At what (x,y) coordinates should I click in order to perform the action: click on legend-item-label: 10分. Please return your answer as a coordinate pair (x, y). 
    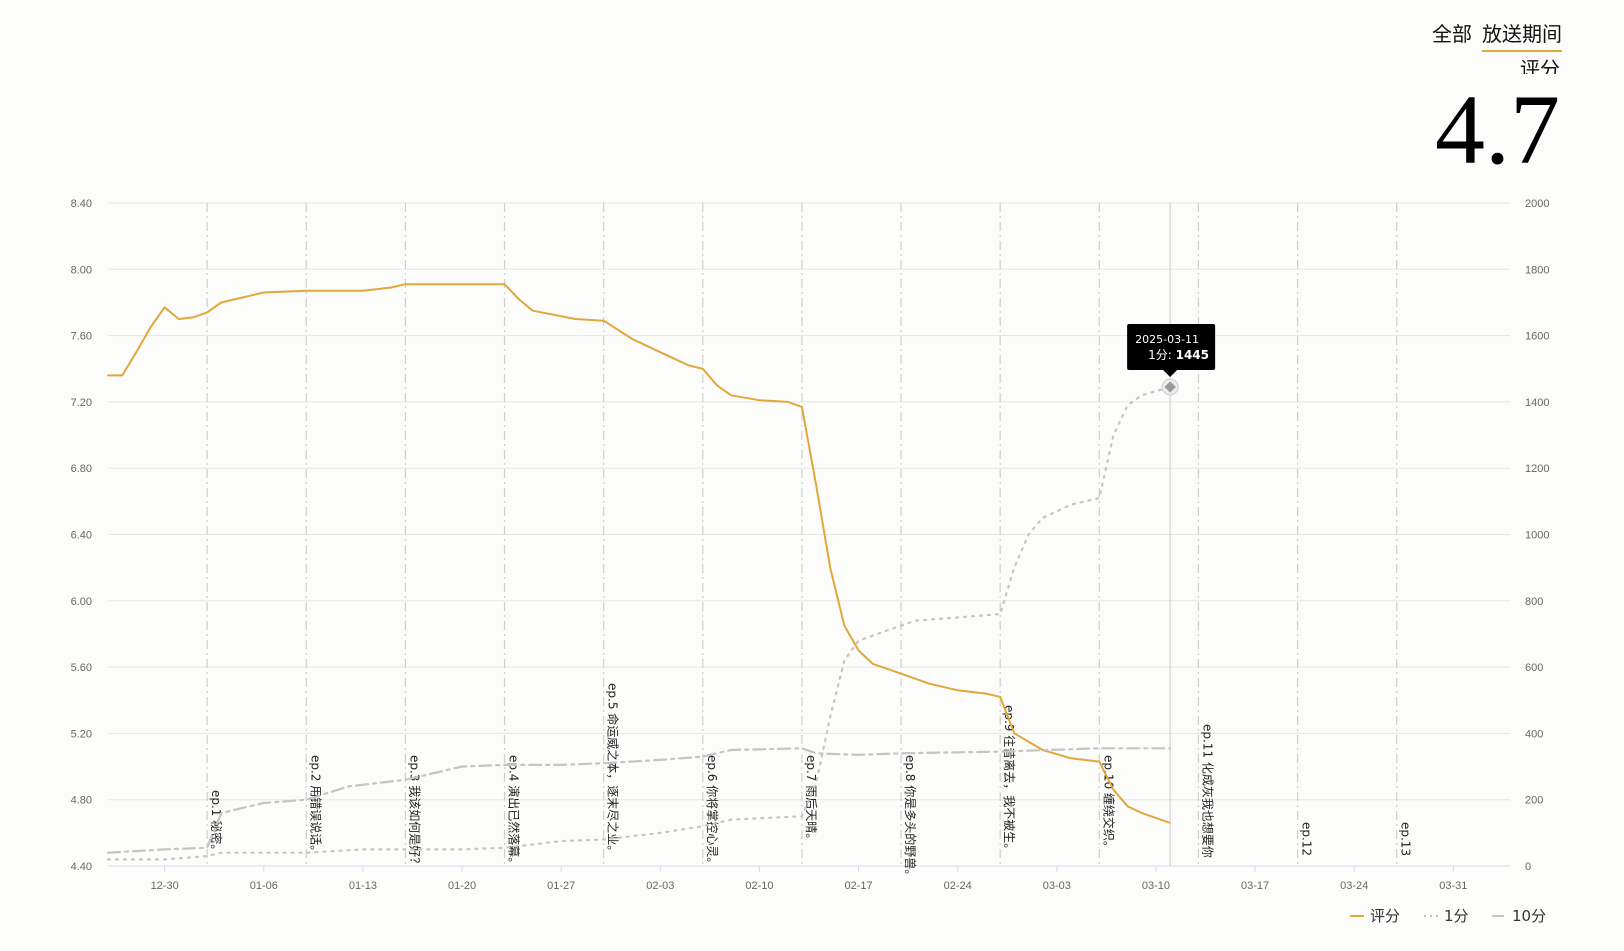
    Looking at the image, I should click on (1529, 916).